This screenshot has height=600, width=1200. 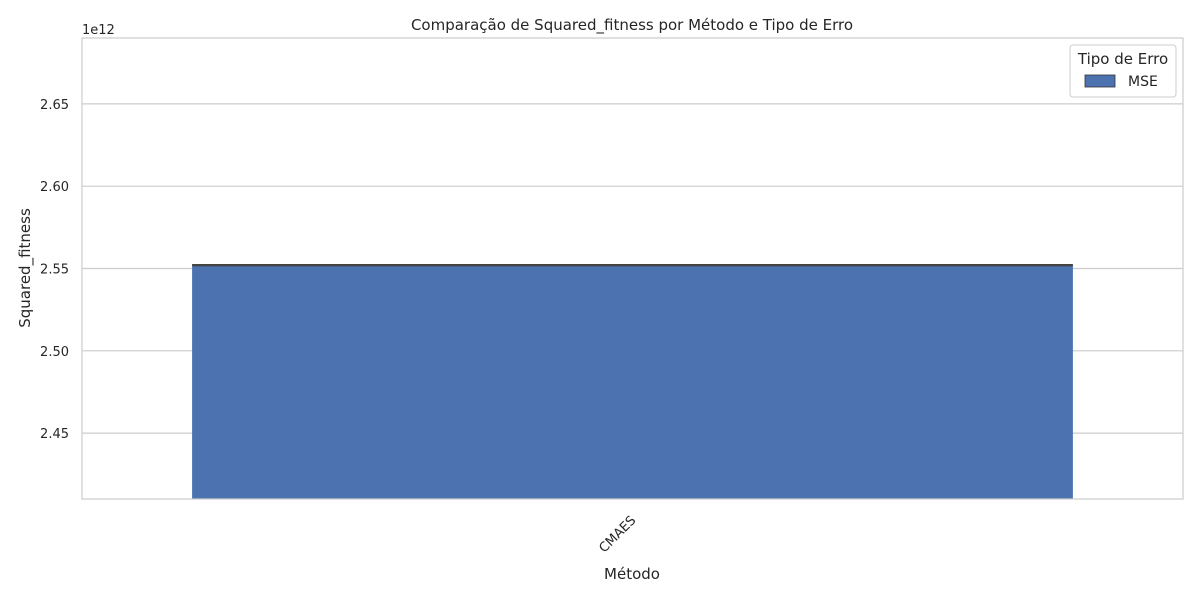 What do you see at coordinates (54, 105) in the screenshot?
I see `y-tick-label: 2.65` at bounding box center [54, 105].